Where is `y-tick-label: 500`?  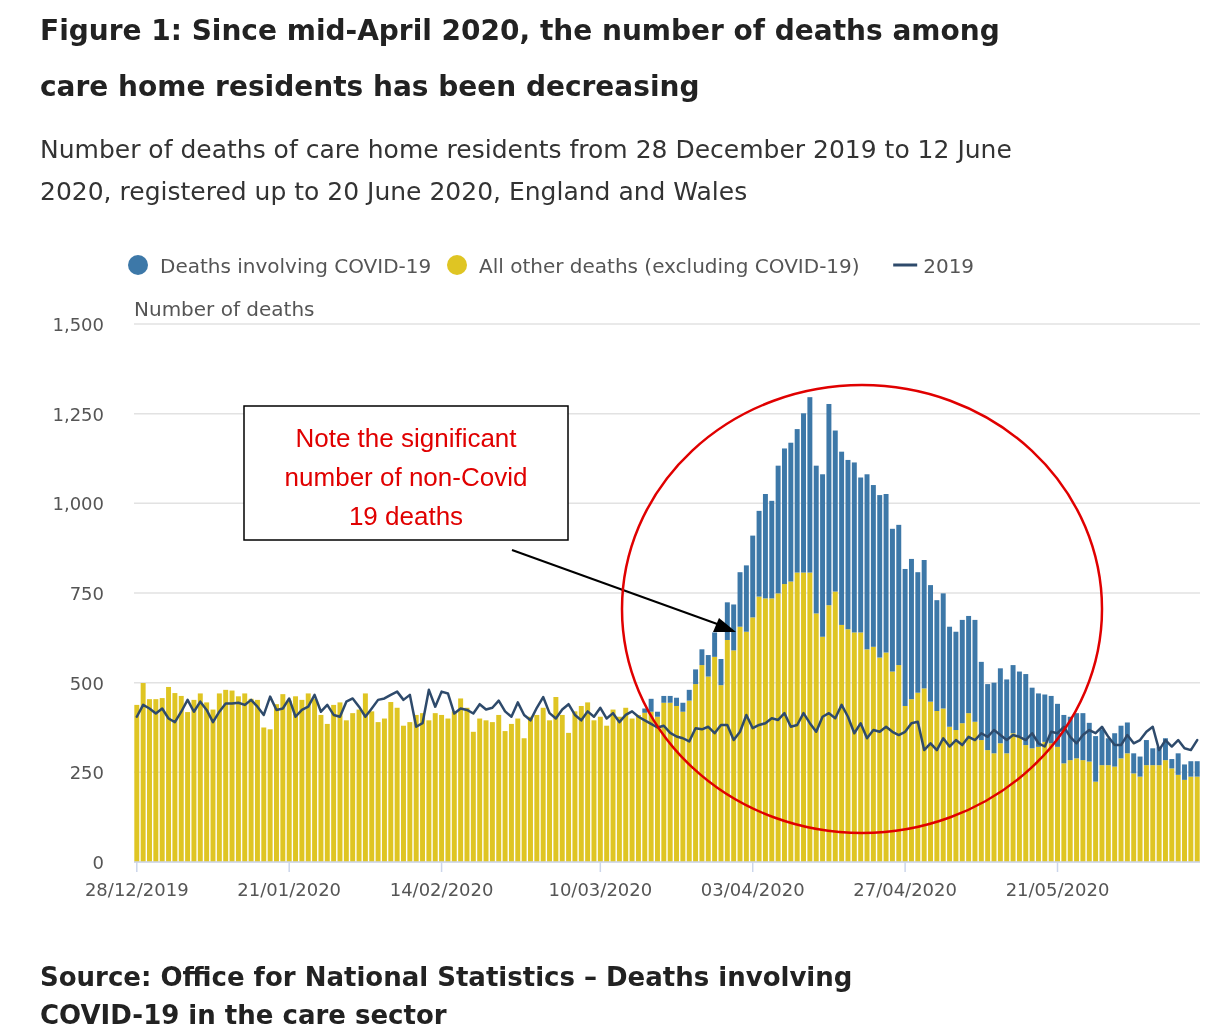 y-tick-label: 500 is located at coordinates (86, 683).